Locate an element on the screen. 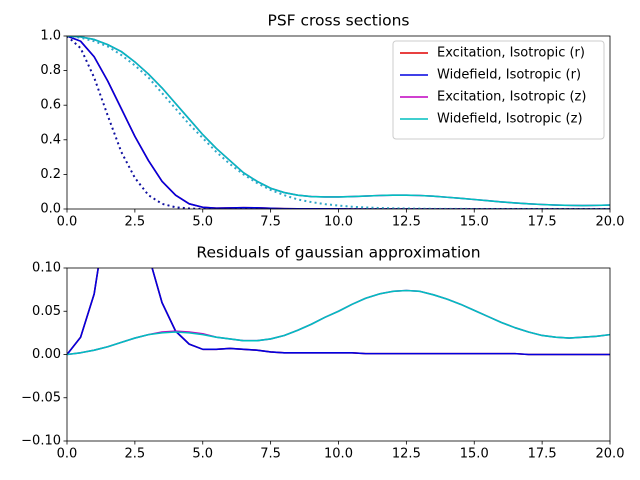 The image size is (640, 480). y-tick-label: −0.05 is located at coordinates (41, 397).